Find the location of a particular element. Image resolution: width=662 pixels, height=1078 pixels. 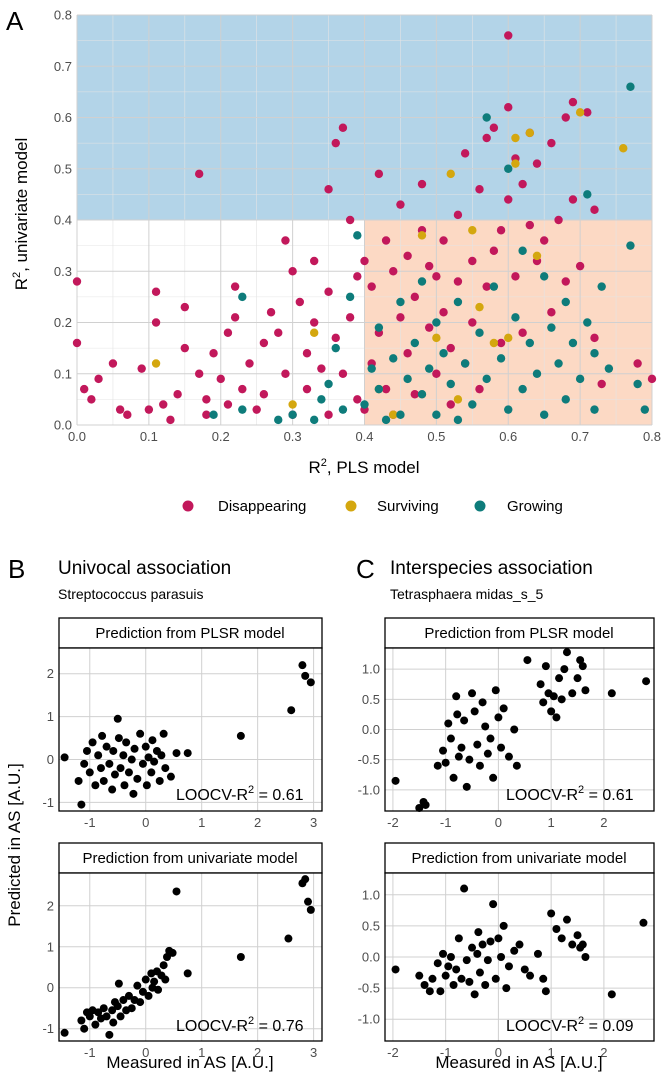

panel-b-top-facet-title: Prediction from PLSR model is located at coordinates (189, 633).